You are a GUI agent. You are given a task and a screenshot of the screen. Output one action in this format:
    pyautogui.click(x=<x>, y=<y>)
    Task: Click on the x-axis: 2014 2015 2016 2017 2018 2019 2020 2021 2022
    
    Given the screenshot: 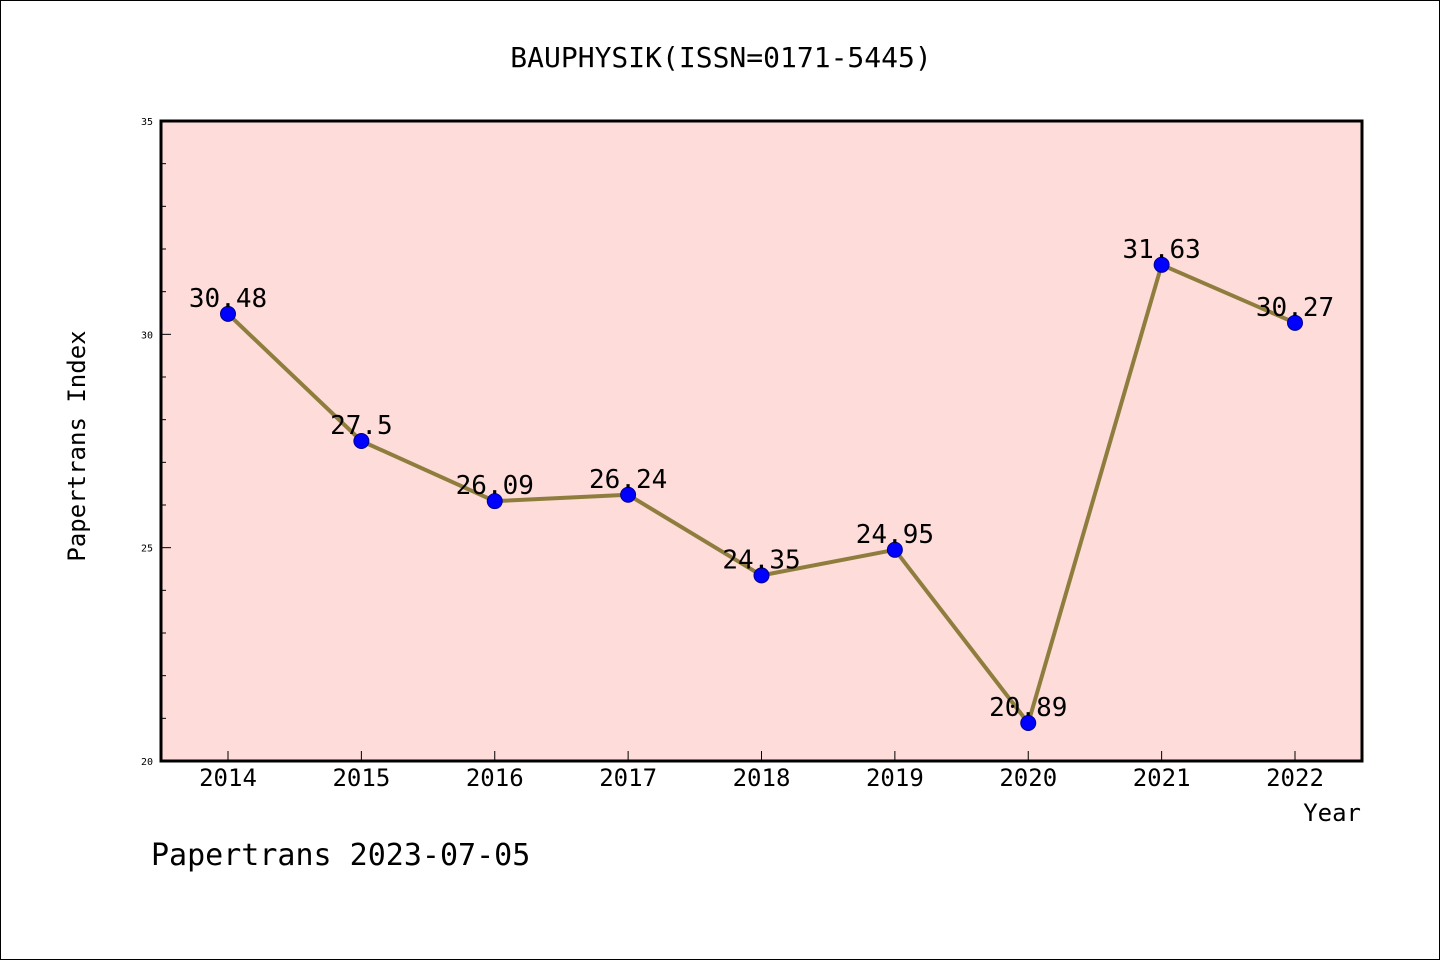 What is the action you would take?
    pyautogui.click(x=761, y=771)
    